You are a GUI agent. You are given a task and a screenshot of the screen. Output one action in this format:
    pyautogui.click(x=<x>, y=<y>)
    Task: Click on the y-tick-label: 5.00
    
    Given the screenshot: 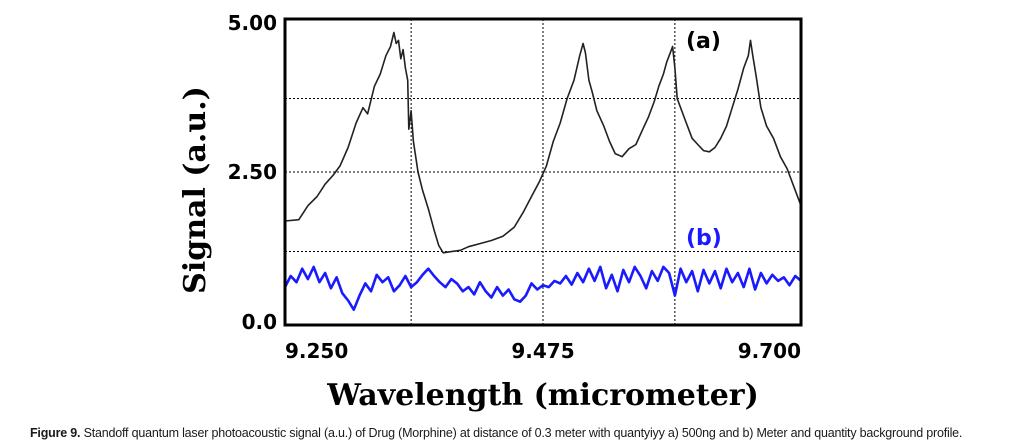 What is the action you would take?
    pyautogui.click(x=252, y=23)
    